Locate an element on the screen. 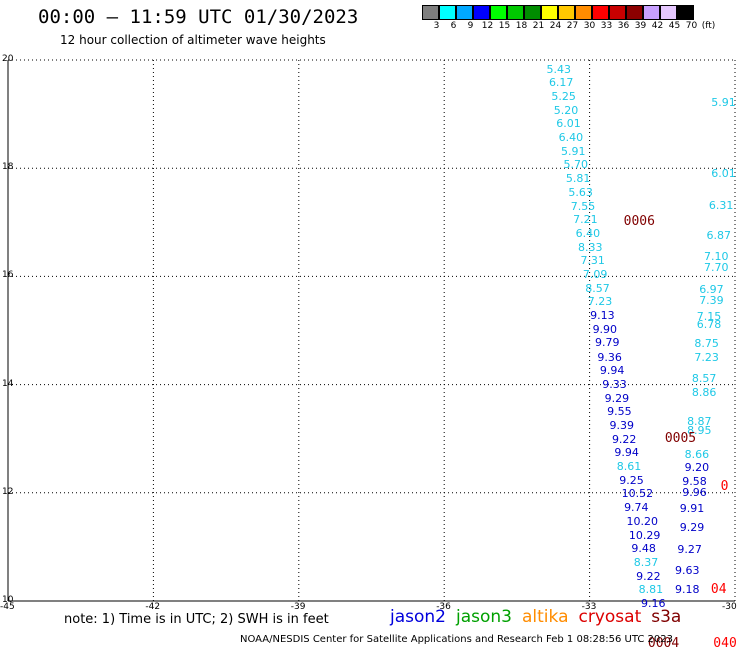 The height and width of the screenshot is (651, 740). scale-label: 42 is located at coordinates (657, 26).